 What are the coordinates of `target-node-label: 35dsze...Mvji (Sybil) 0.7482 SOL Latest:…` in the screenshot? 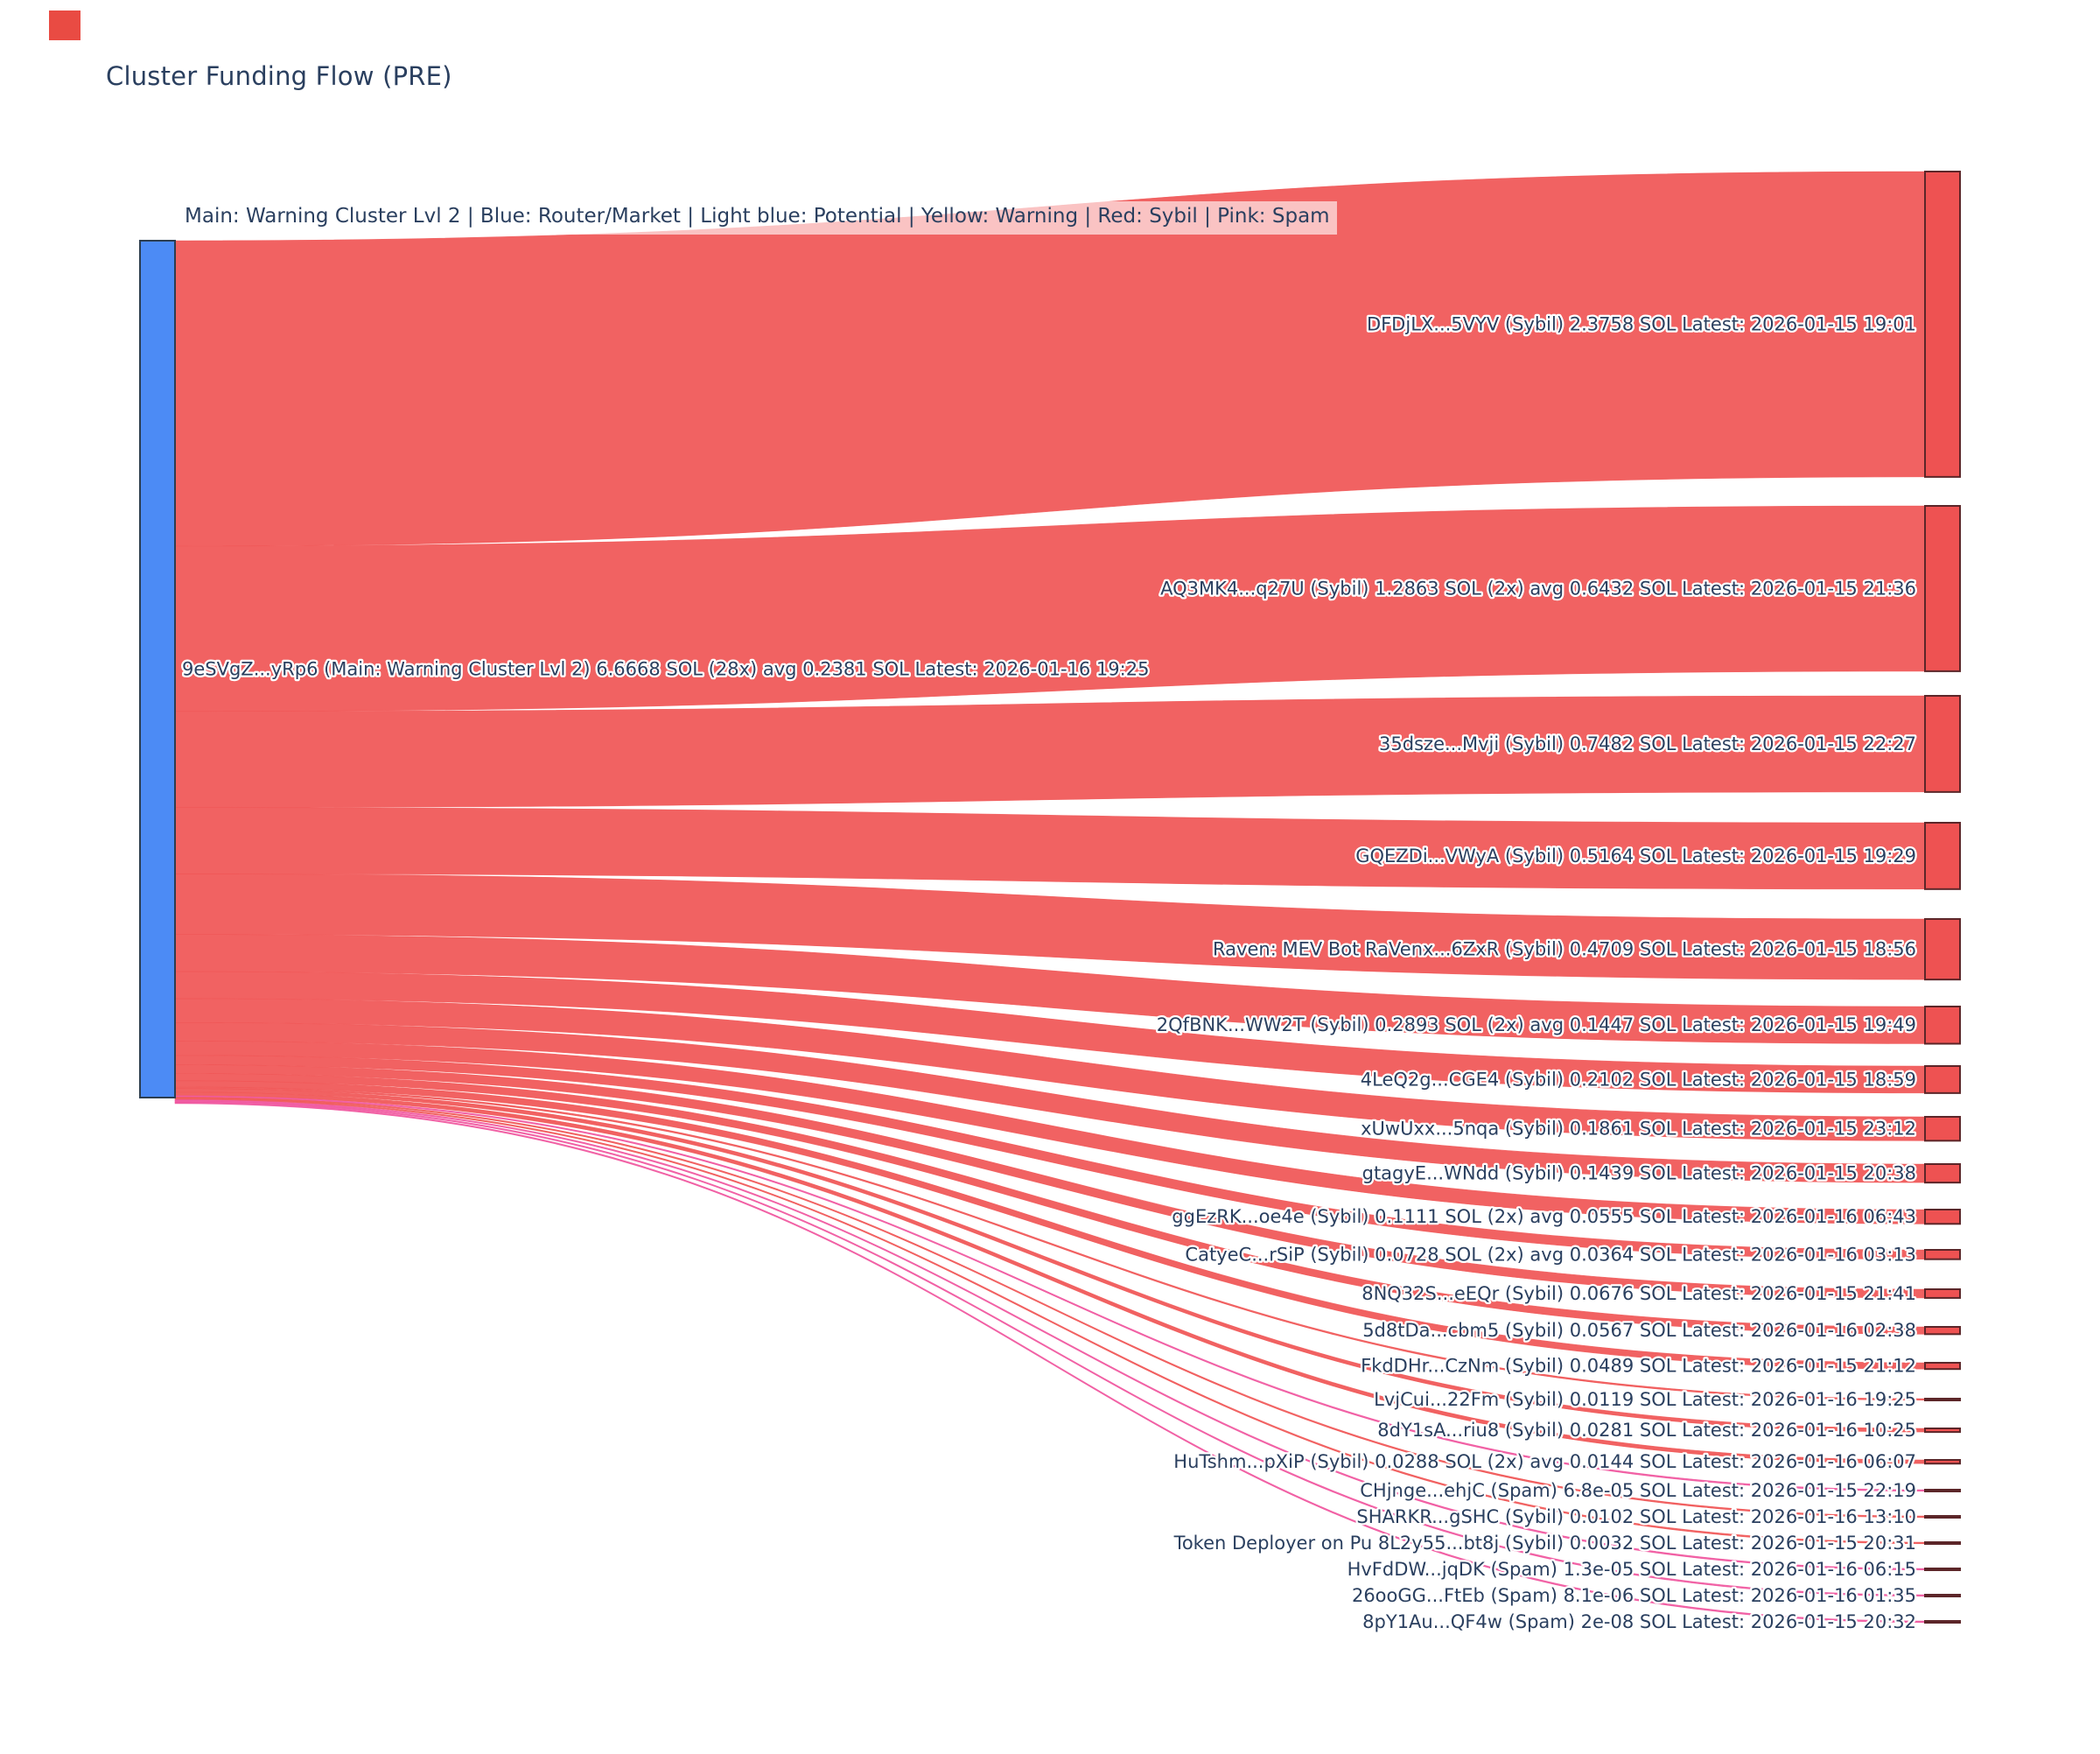 It's located at (1647, 743).